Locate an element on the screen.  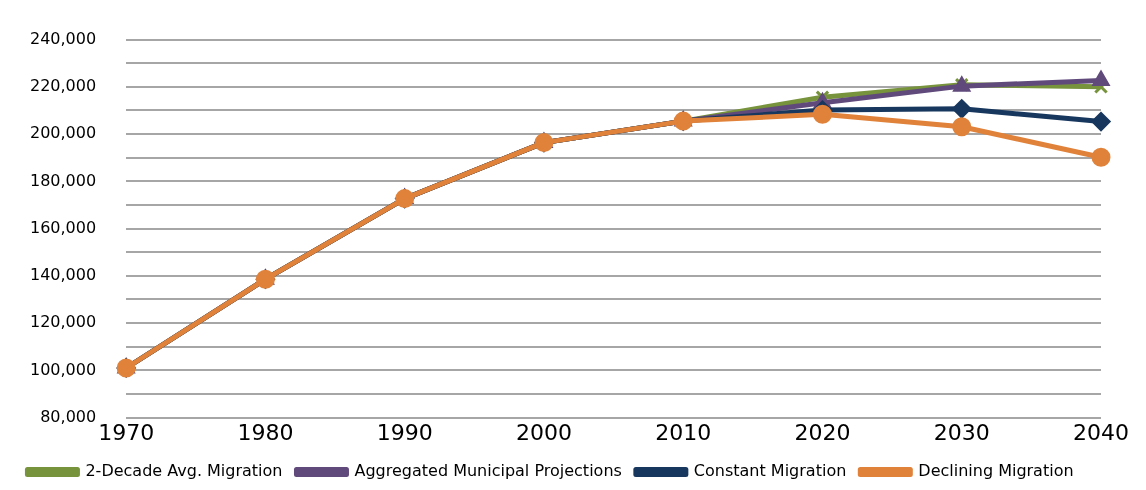
x-tick-label: 2020 is located at coordinates (822, 432).